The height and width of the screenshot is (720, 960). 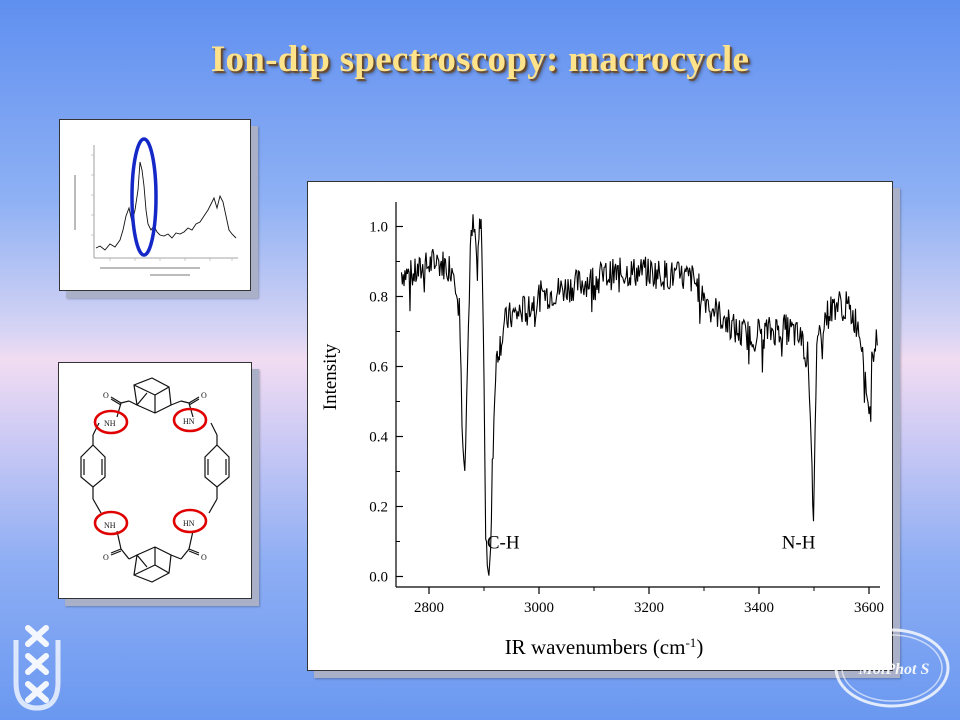 I want to click on molphot-logo-text: MolPhot S, so click(x=894, y=669).